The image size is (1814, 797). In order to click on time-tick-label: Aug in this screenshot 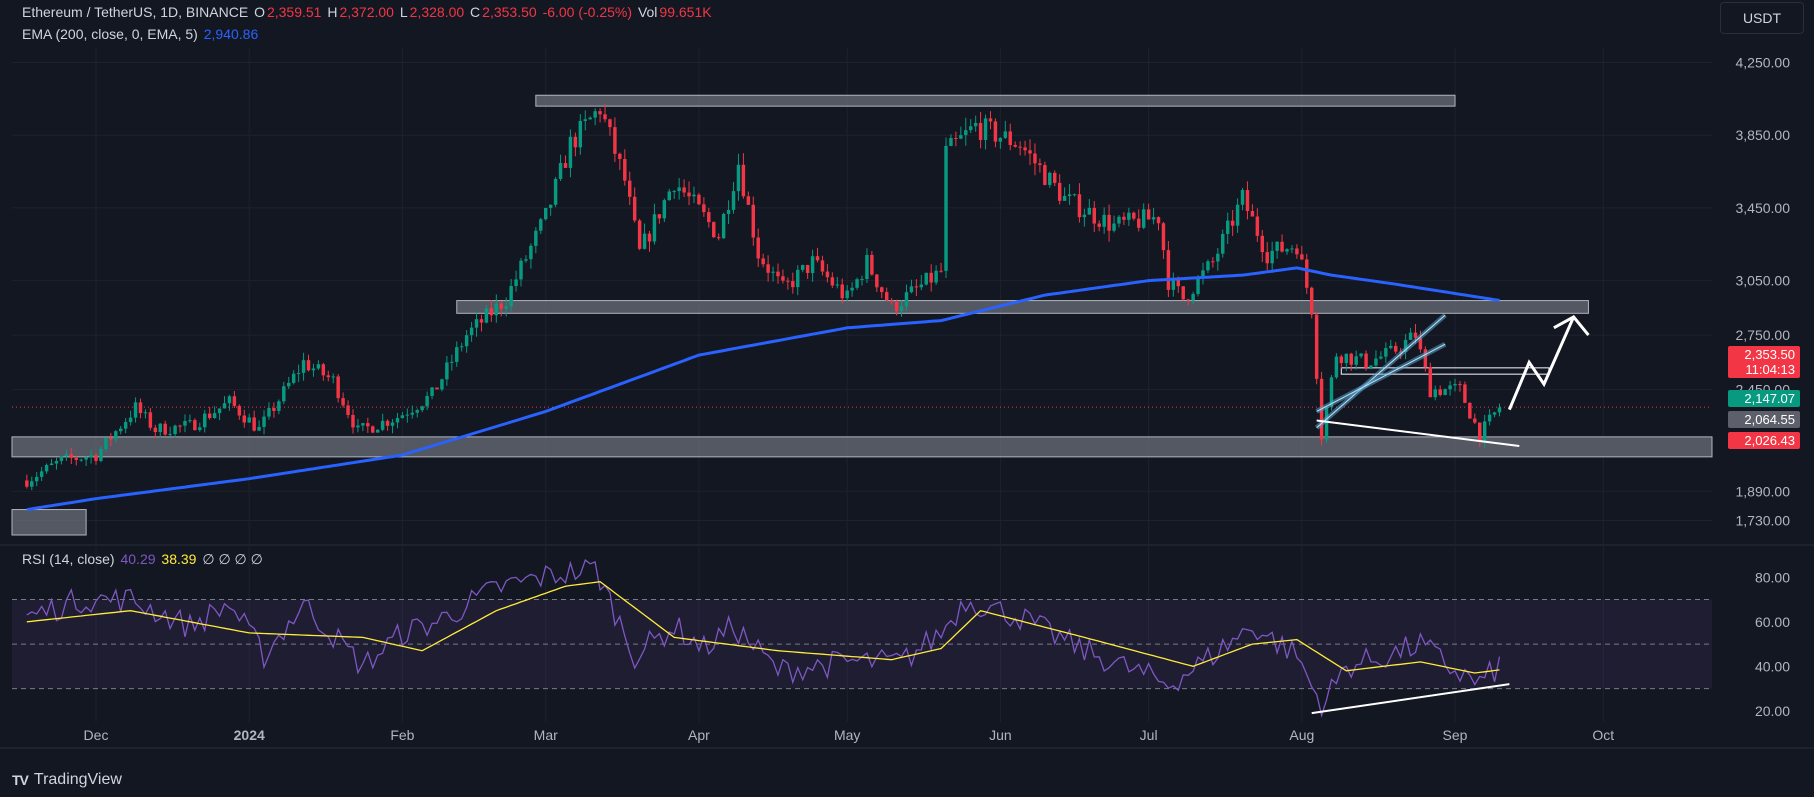, I will do `click(1301, 735)`.